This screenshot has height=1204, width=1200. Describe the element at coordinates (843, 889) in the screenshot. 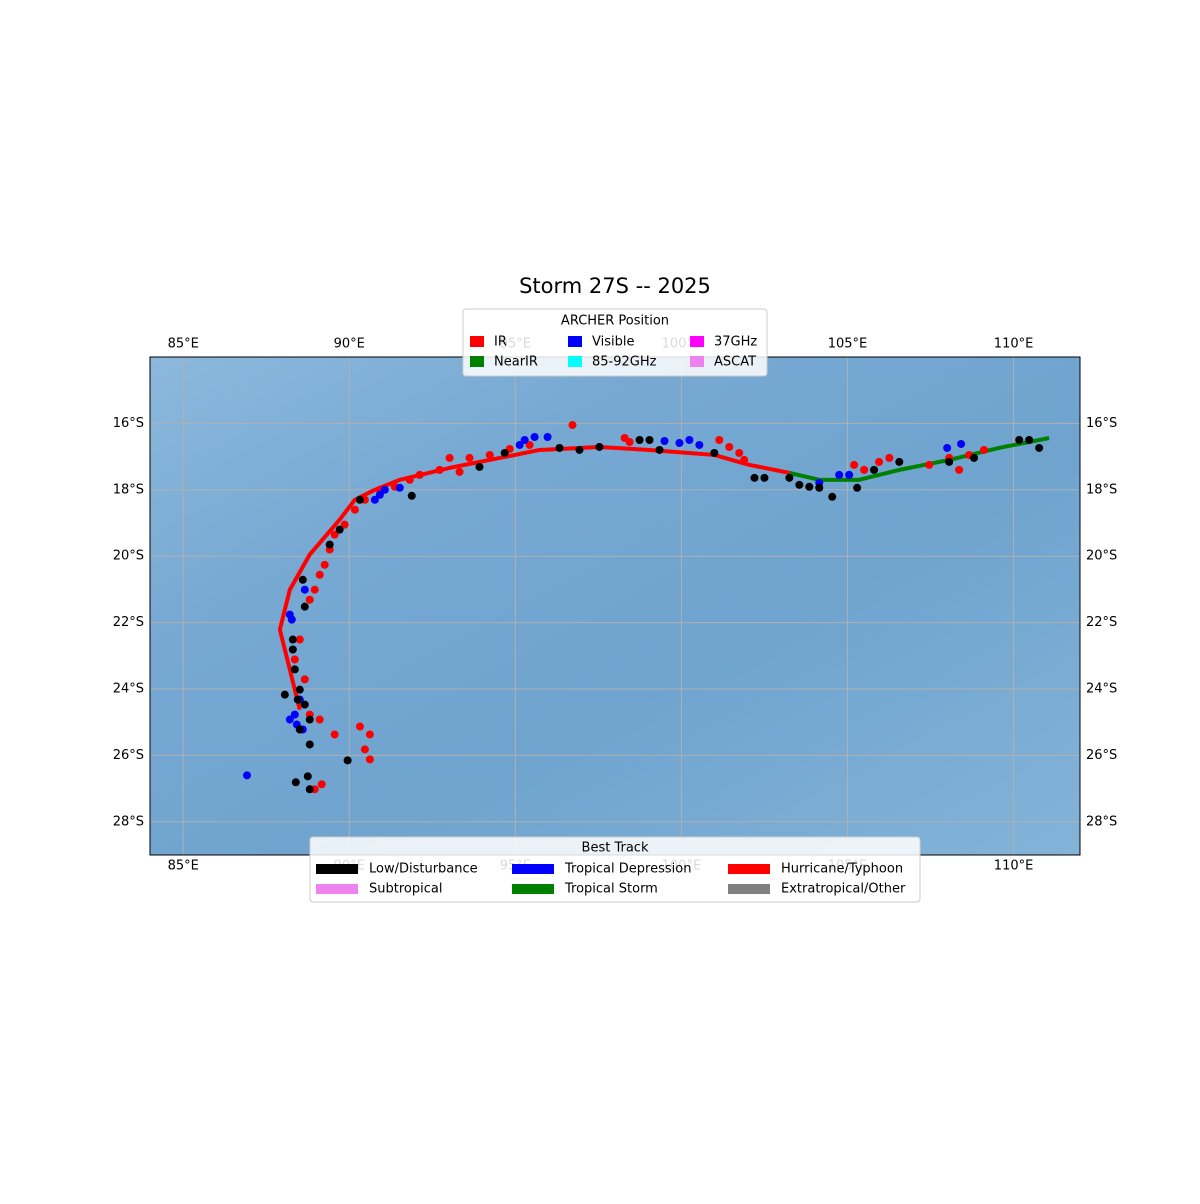

I see `legend-label: Extratropical/Other` at that location.